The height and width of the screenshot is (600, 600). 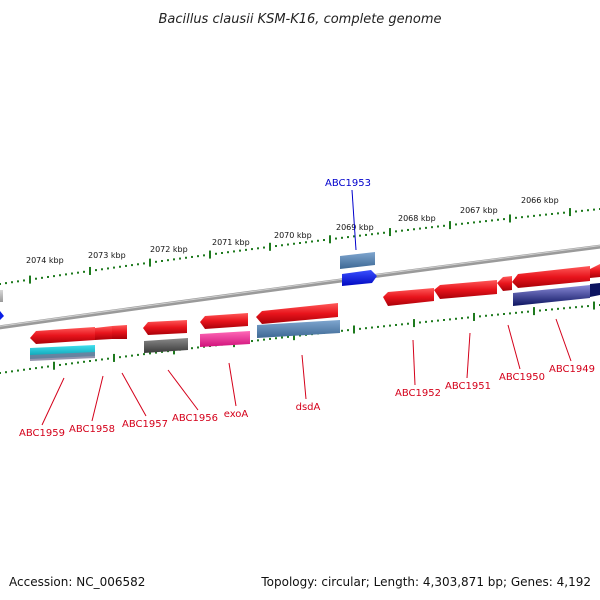 What do you see at coordinates (357, 260) in the screenshot?
I see `gene-abc1953-shade` at bounding box center [357, 260].